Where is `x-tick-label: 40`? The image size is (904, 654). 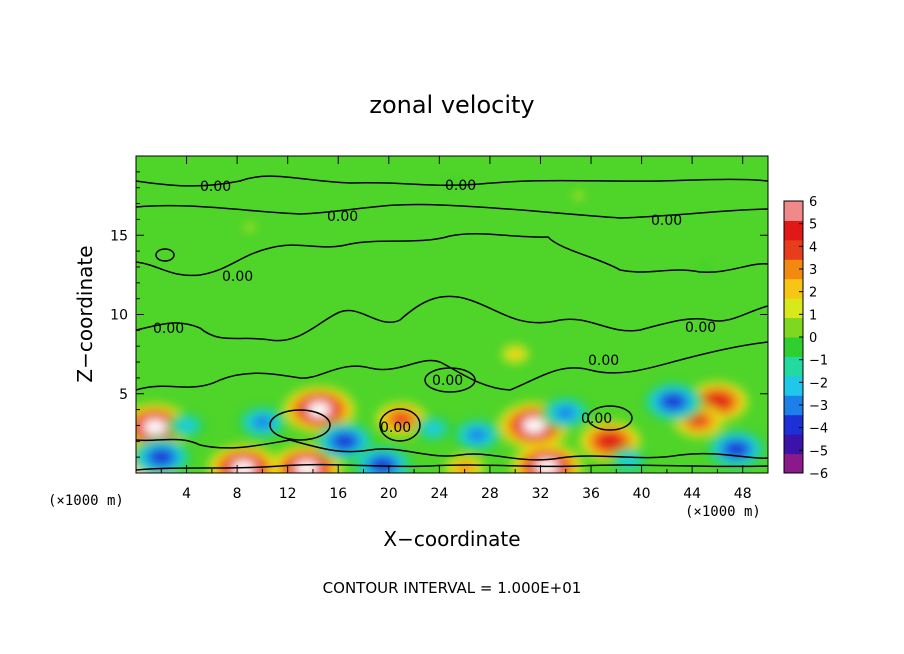
x-tick-label: 40 is located at coordinates (642, 494).